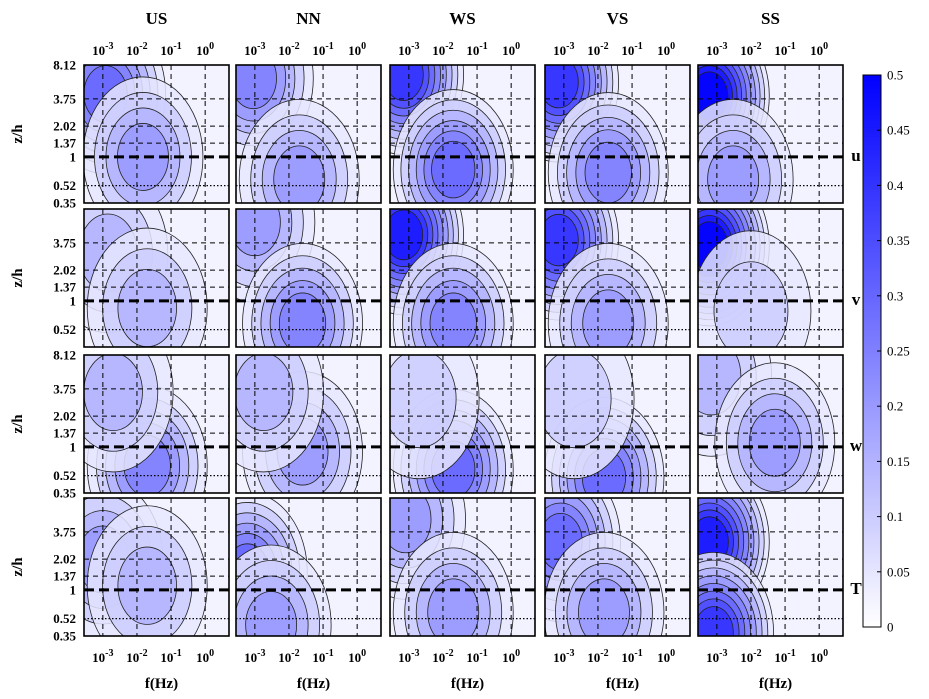 The width and height of the screenshot is (929, 699). I want to click on panel-WS-v, so click(462, 278).